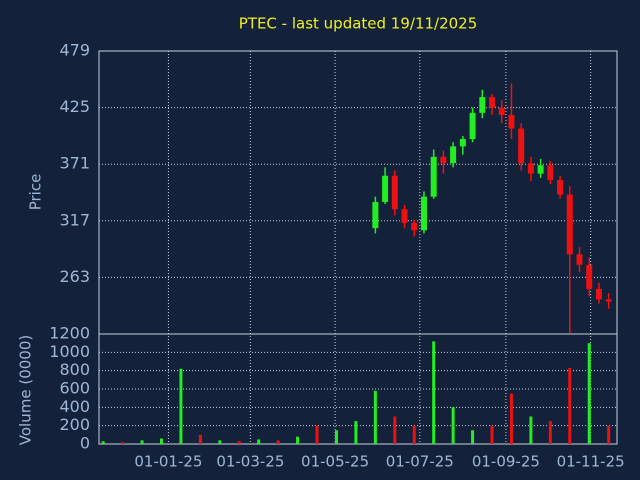 This screenshot has width=640, height=480. What do you see at coordinates (335, 462) in the screenshot?
I see `x-tick-label: 01-05-25` at bounding box center [335, 462].